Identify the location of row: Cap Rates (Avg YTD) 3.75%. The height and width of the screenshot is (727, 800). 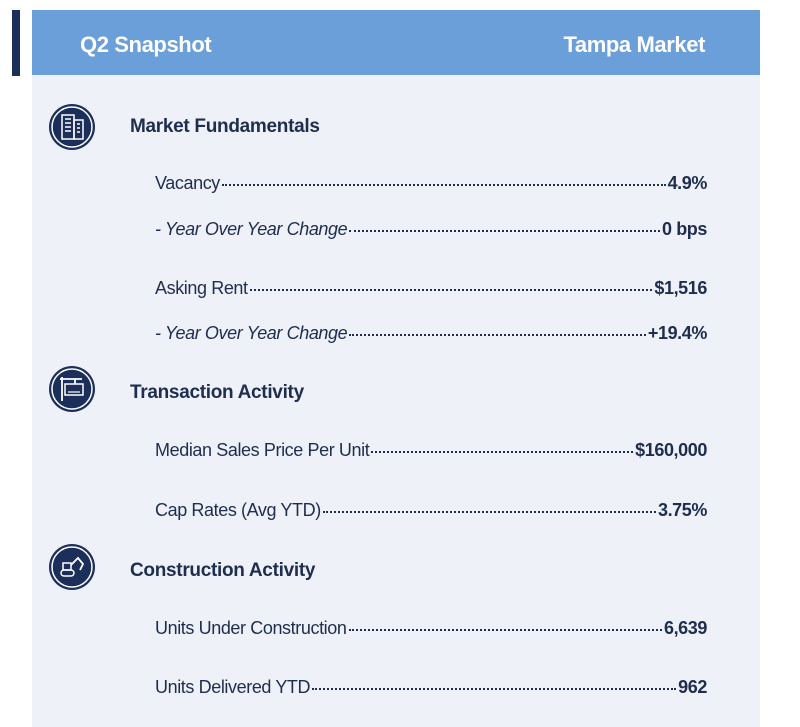
(431, 510).